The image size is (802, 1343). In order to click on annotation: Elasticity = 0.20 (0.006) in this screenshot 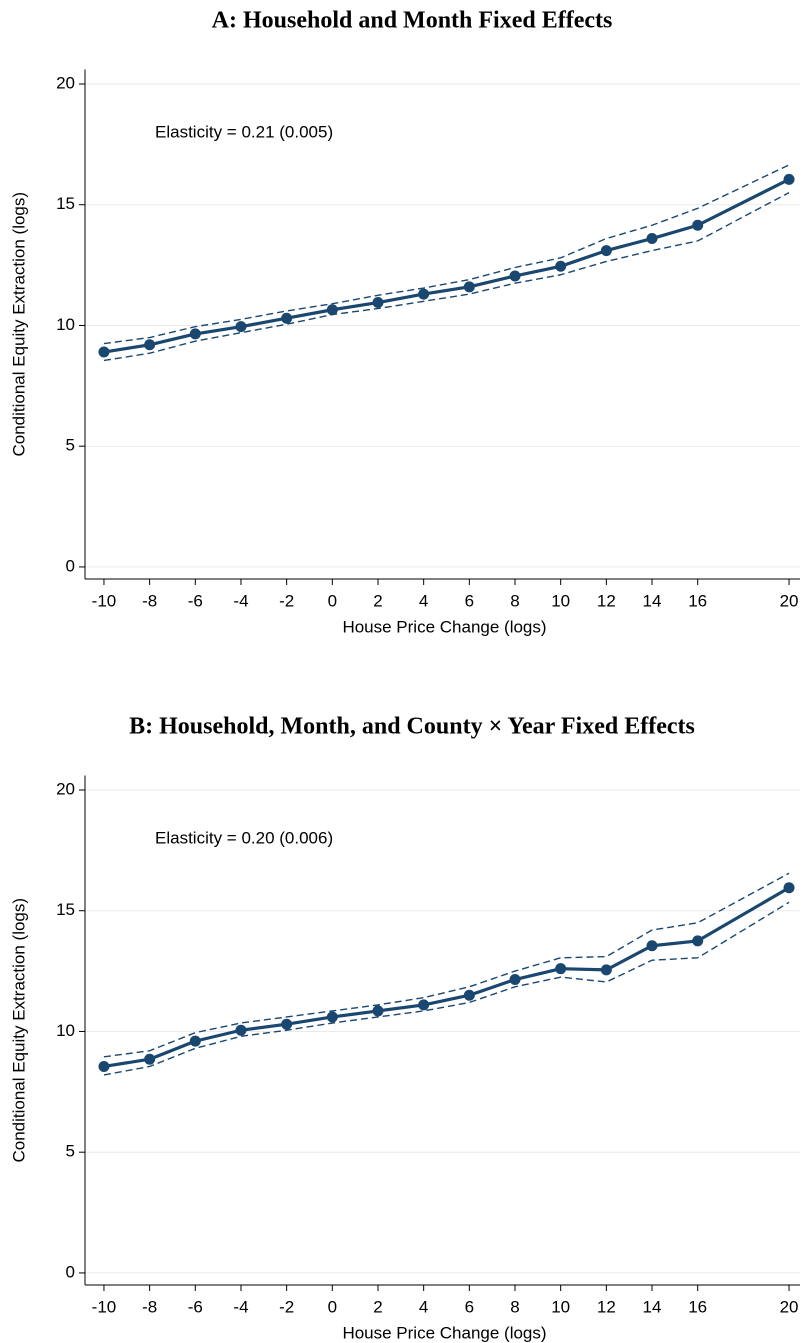, I will do `click(244, 837)`.